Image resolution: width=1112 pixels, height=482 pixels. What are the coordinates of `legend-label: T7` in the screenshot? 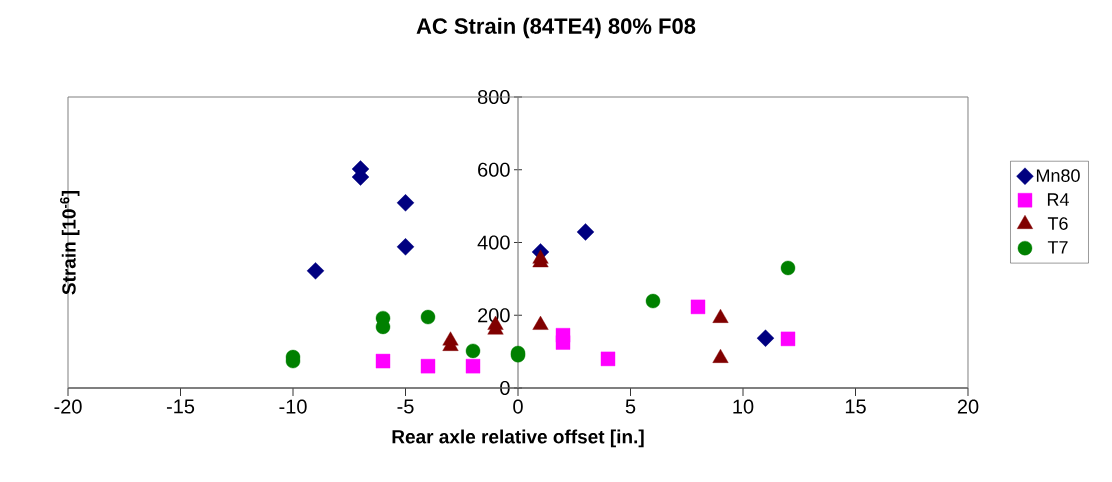 It's located at (1057, 247).